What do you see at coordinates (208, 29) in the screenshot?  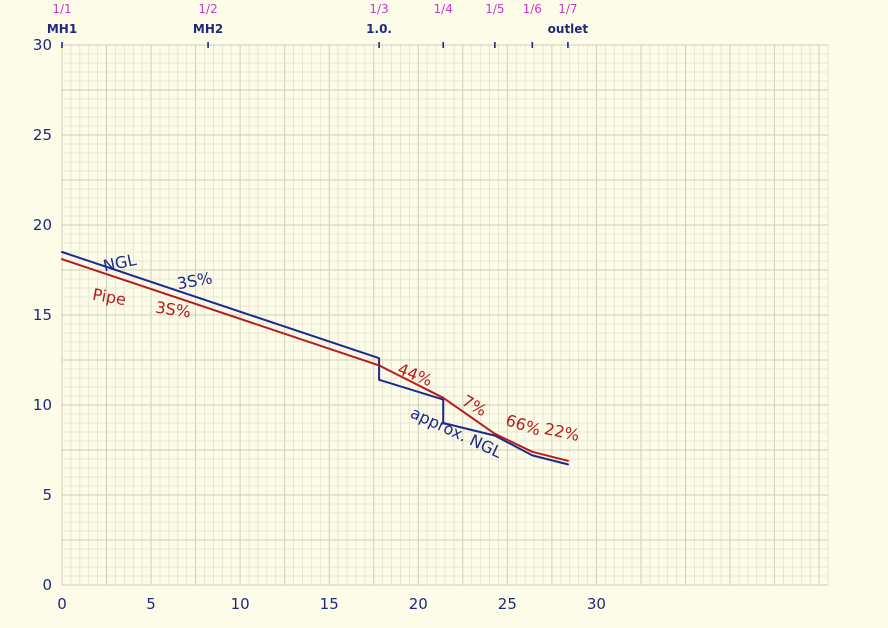 I see `station-label: MH2` at bounding box center [208, 29].